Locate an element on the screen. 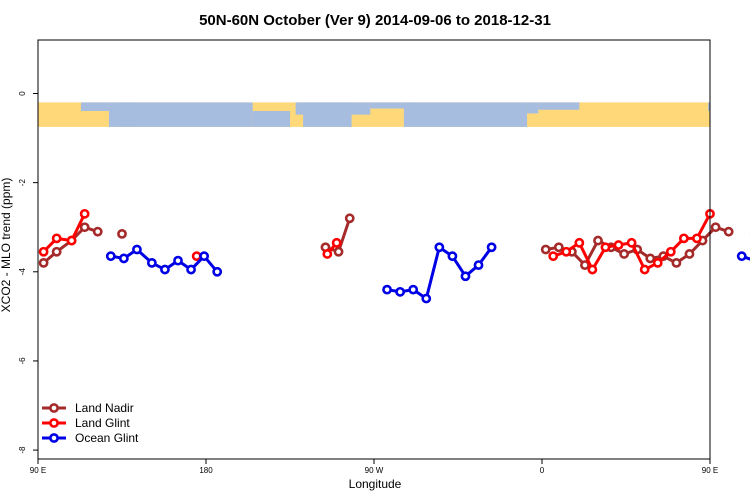  y-tick-label: -4 is located at coordinates (22, 272).